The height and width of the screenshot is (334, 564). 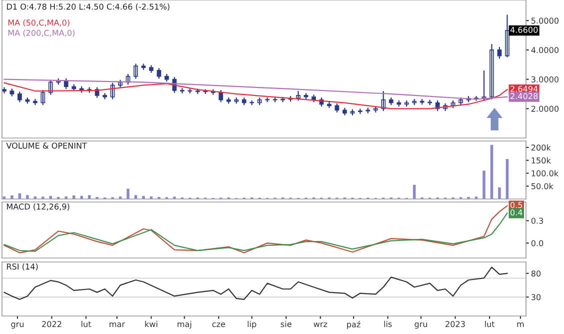 What do you see at coordinates (353, 324) in the screenshot?
I see `x-tick-label: paź` at bounding box center [353, 324].